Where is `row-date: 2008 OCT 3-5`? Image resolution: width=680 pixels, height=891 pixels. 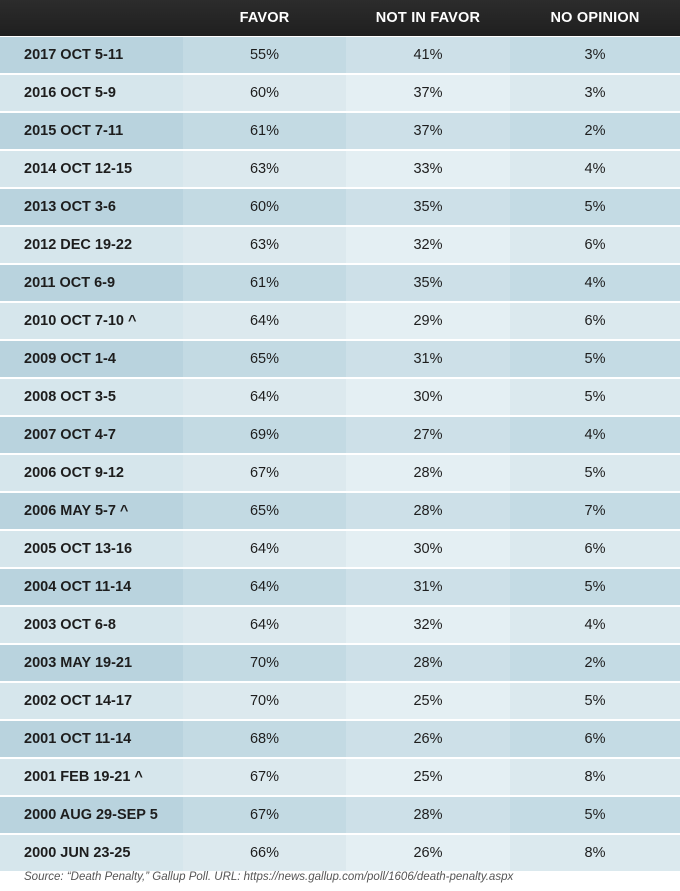 row-date: 2008 OCT 3-5 is located at coordinates (91, 397).